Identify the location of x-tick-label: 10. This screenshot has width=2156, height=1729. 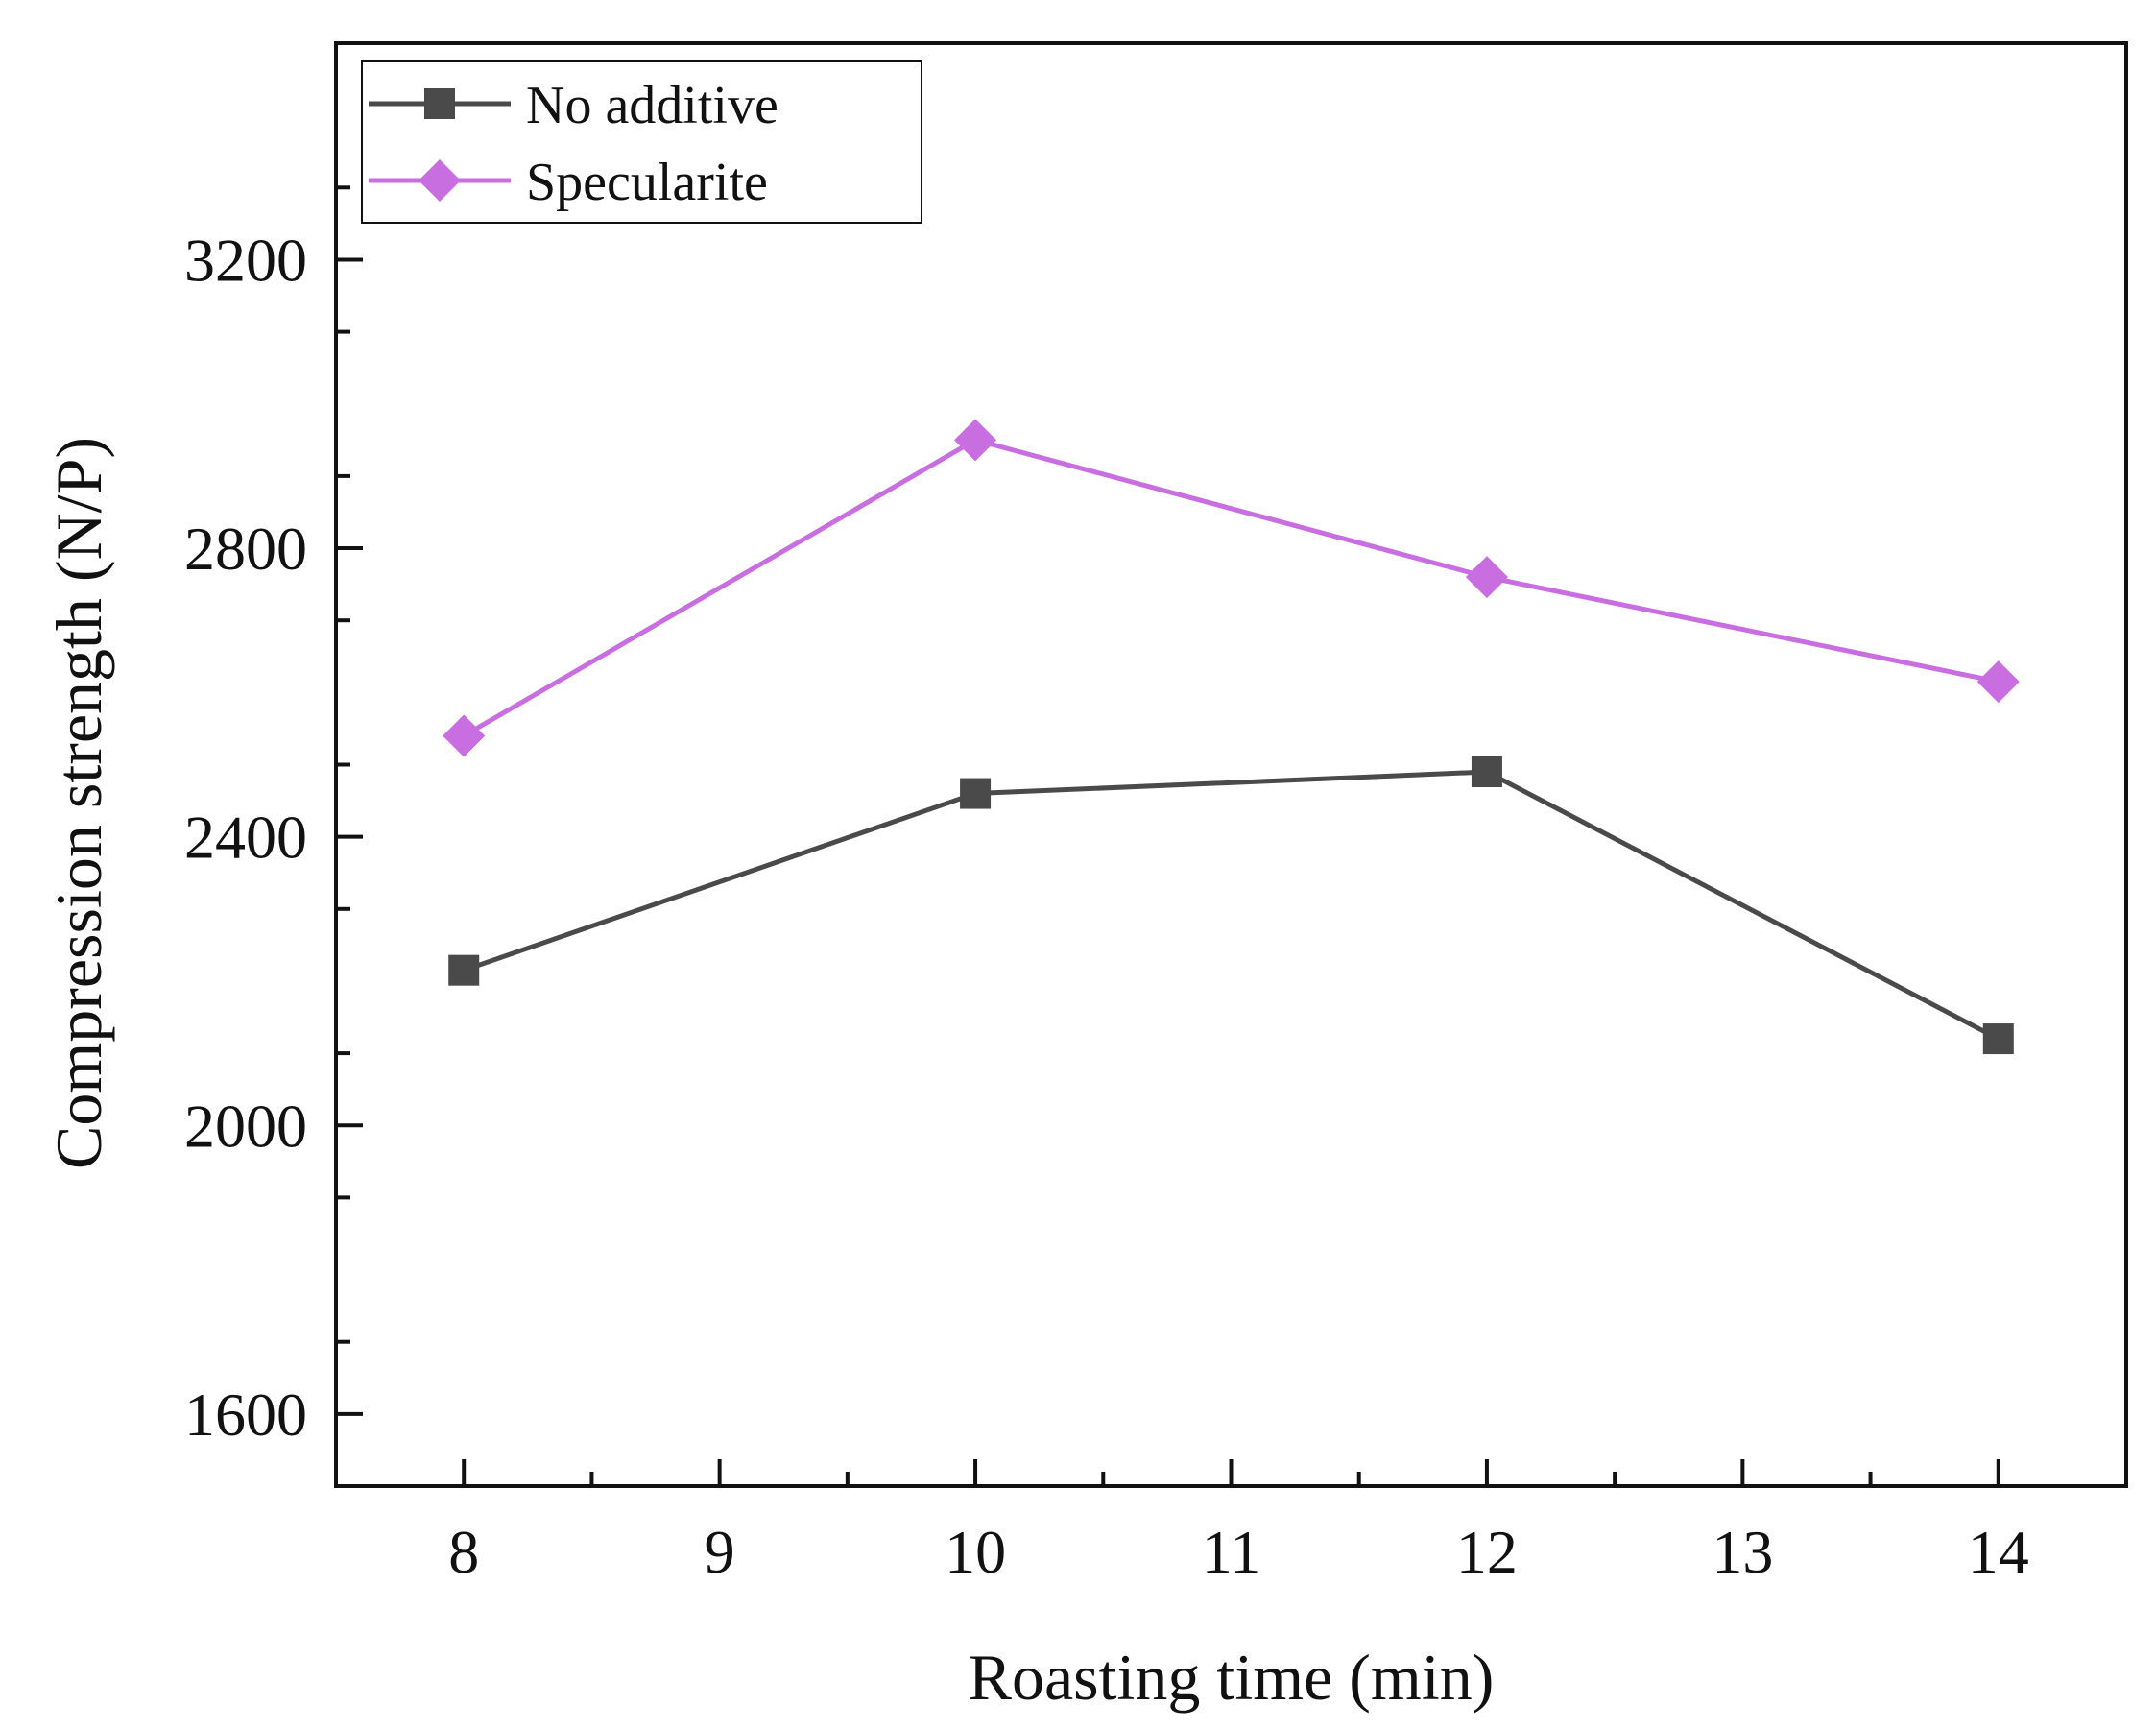
(975, 1552).